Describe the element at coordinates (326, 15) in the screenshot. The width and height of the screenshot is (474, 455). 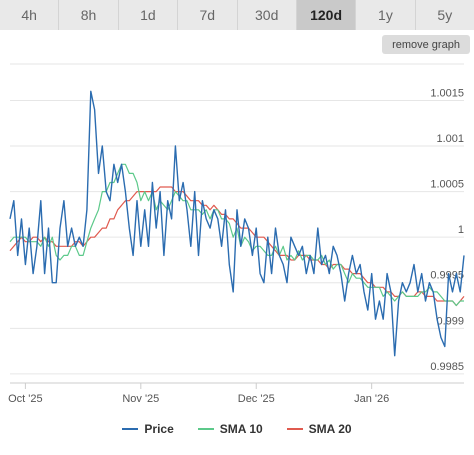
I see `tab-120d: 120d` at that location.